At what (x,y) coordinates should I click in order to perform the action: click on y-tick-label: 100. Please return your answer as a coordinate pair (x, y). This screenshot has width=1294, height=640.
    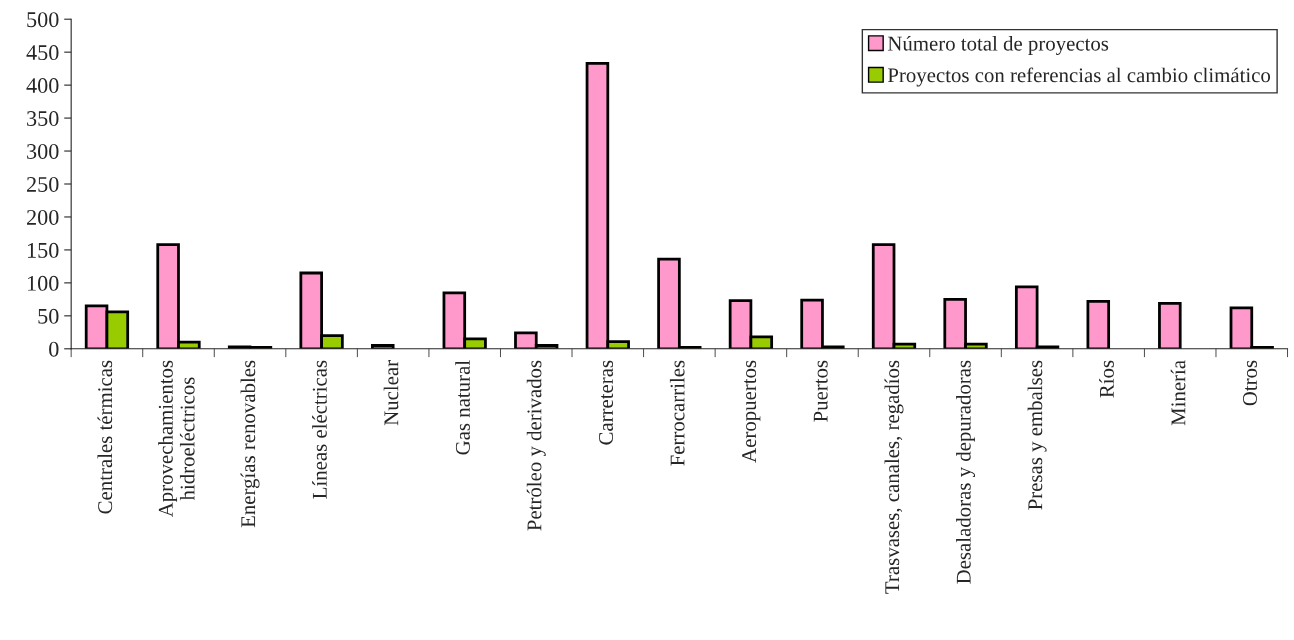
    Looking at the image, I should click on (43, 283).